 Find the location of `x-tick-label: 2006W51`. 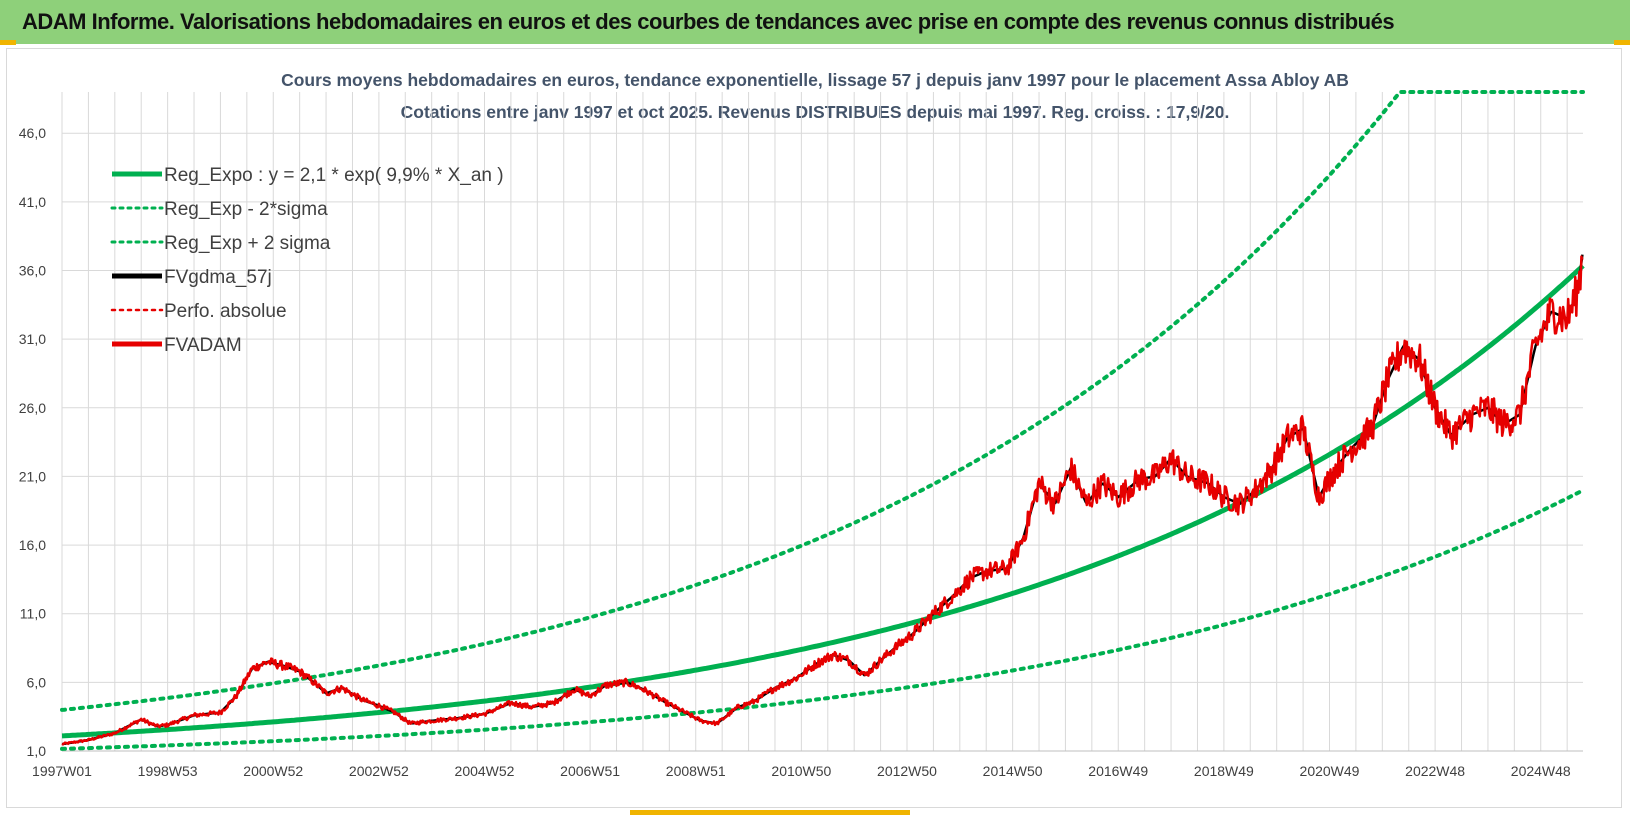

x-tick-label: 2006W51 is located at coordinates (590, 771).